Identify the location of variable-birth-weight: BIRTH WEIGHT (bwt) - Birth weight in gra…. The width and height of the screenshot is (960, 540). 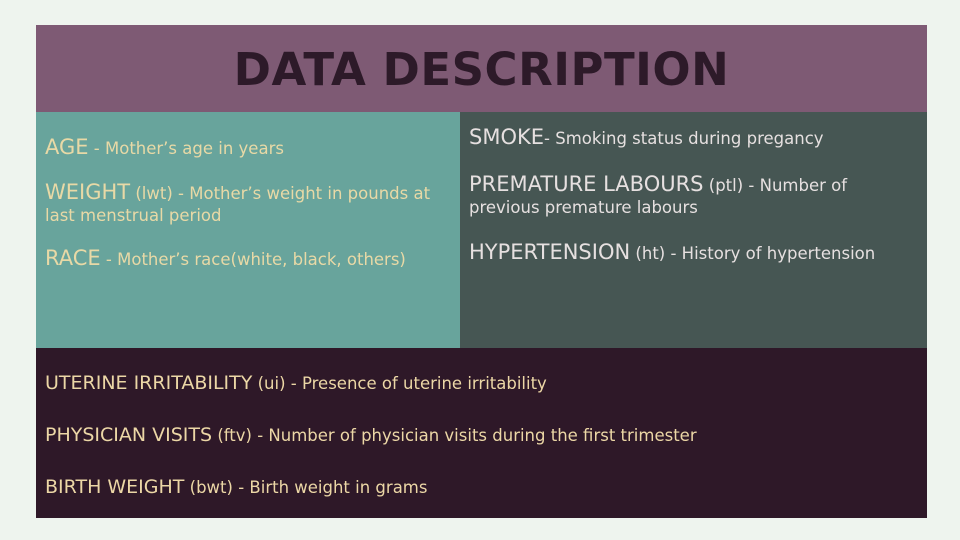
(482, 488).